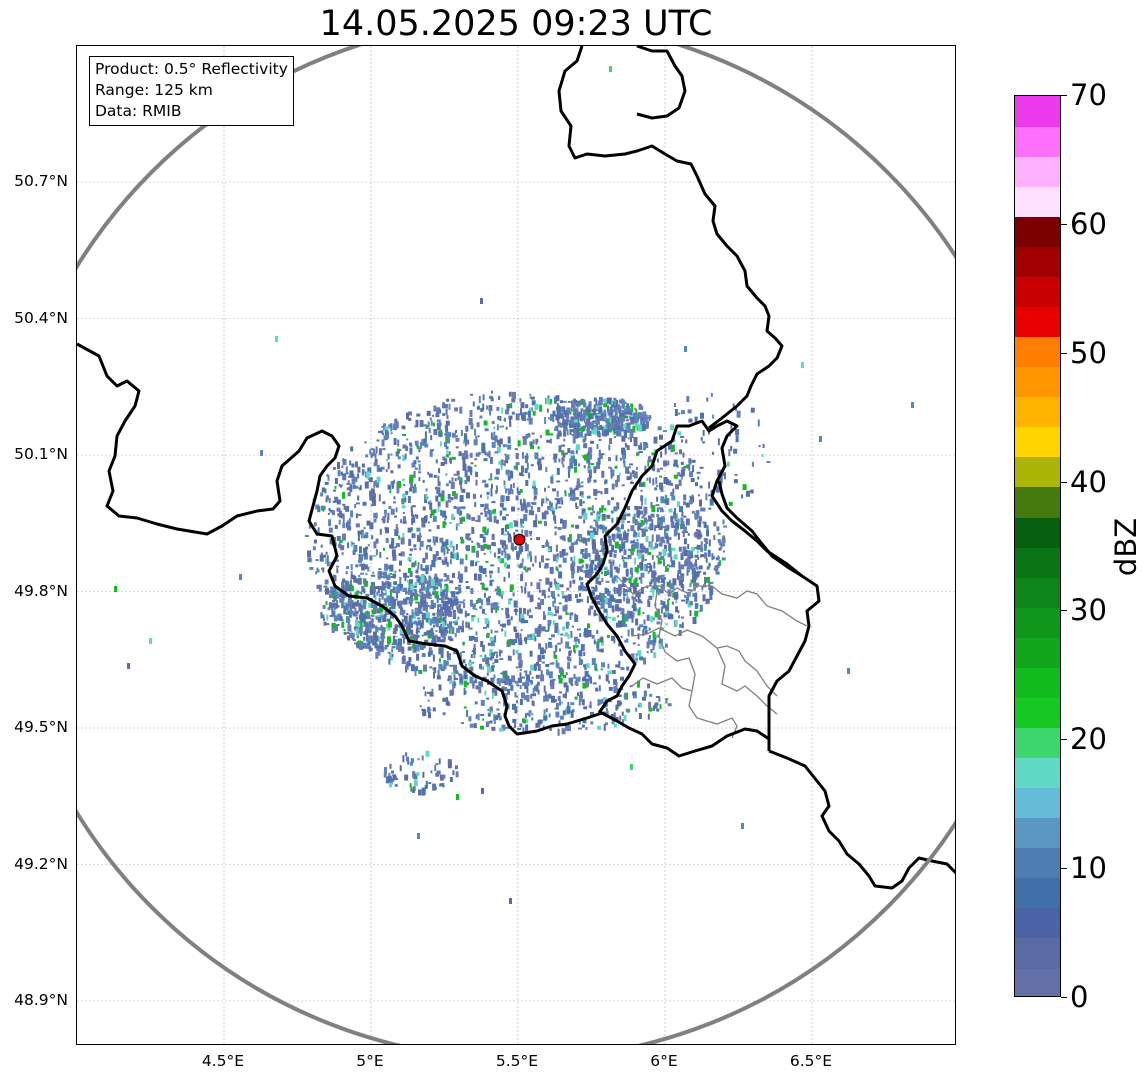 Image resolution: width=1148 pixels, height=1081 pixels. I want to click on lon-tick-label: 5.5°E, so click(517, 1061).